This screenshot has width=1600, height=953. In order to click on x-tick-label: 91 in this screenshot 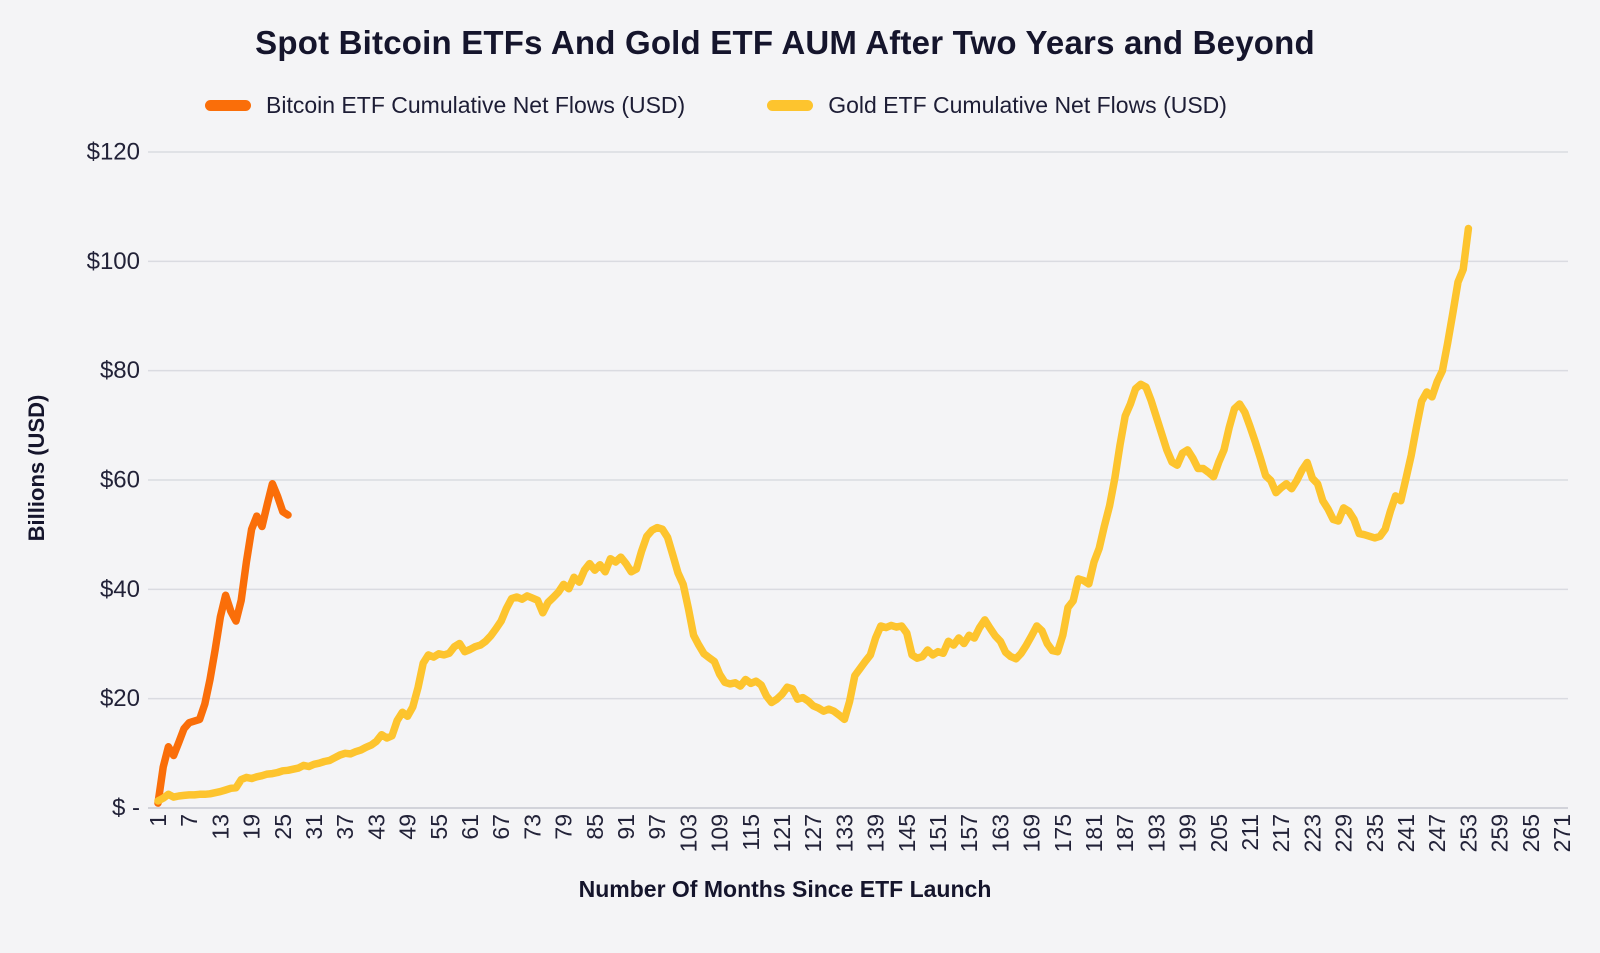, I will do `click(626, 827)`.